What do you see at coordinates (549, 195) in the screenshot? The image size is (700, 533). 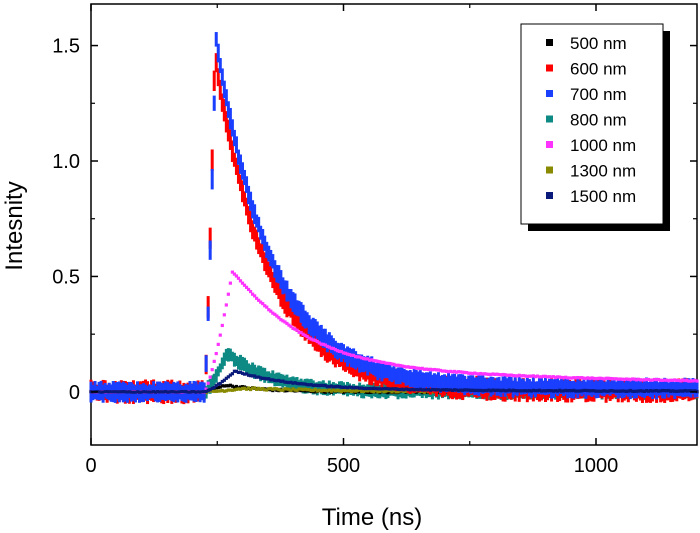 I see `legend-marker` at bounding box center [549, 195].